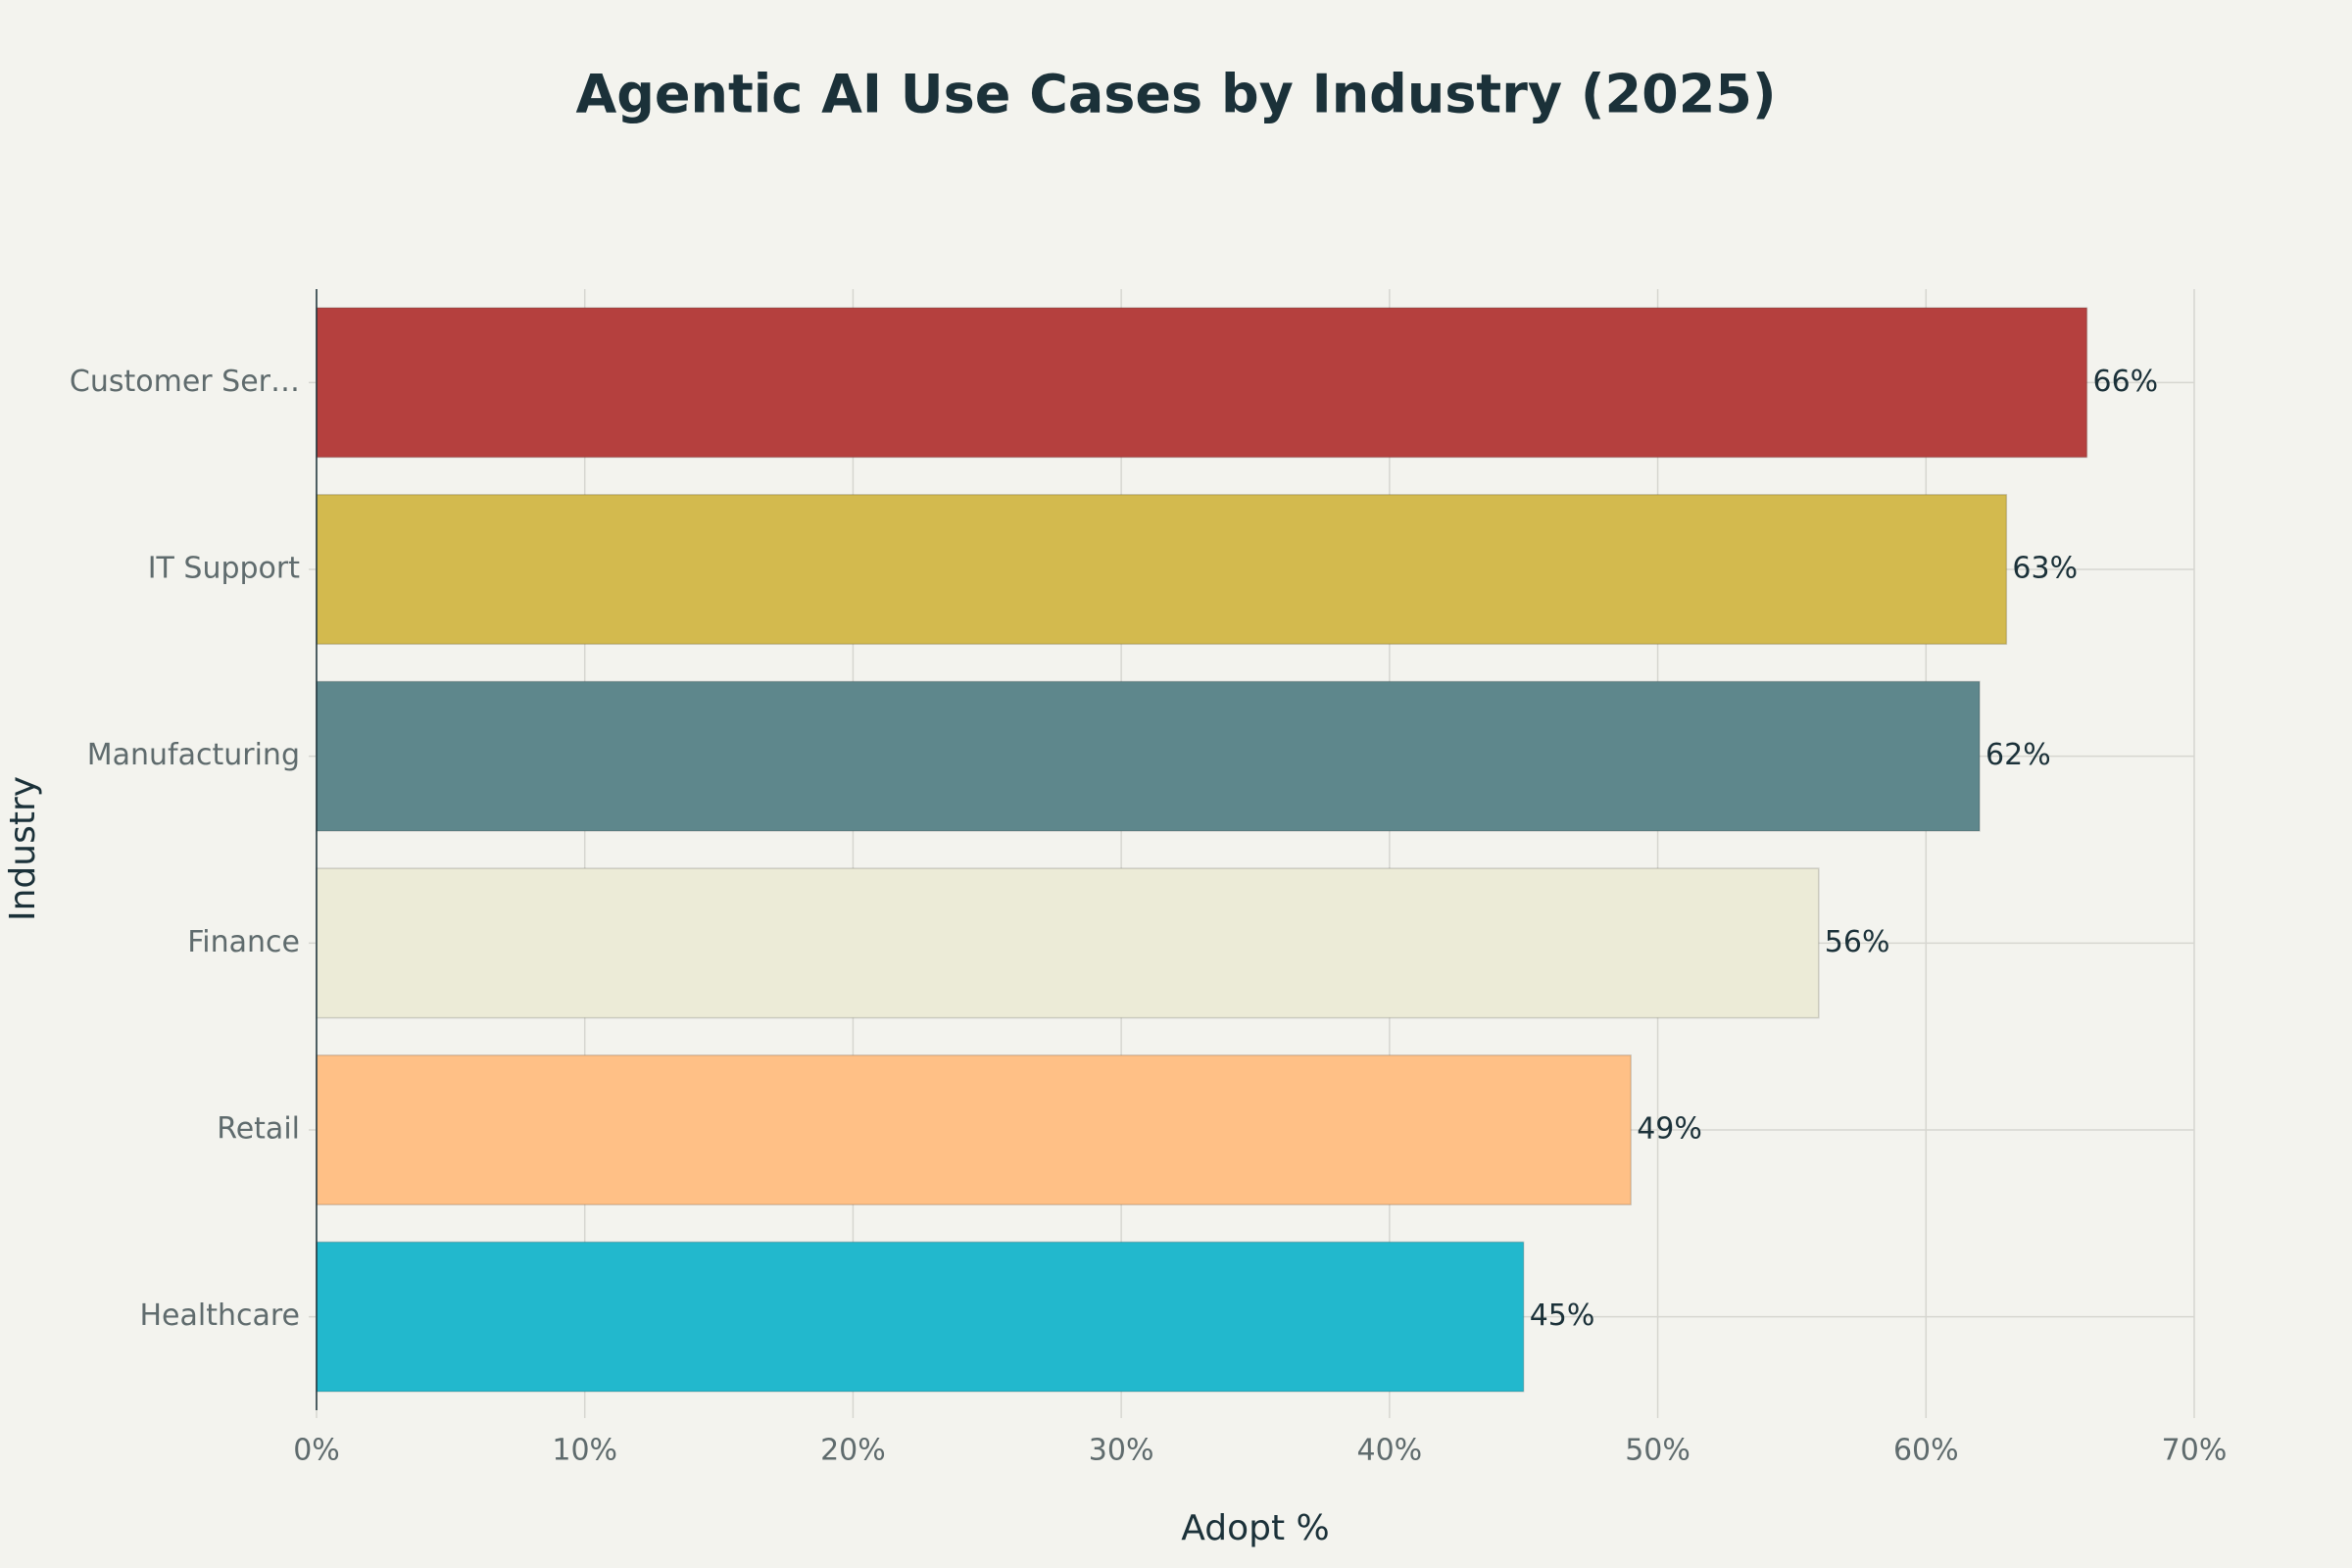 The height and width of the screenshot is (1568, 2352). Describe the element at coordinates (1562, 1315) in the screenshot. I see `value-label: 45%` at that location.